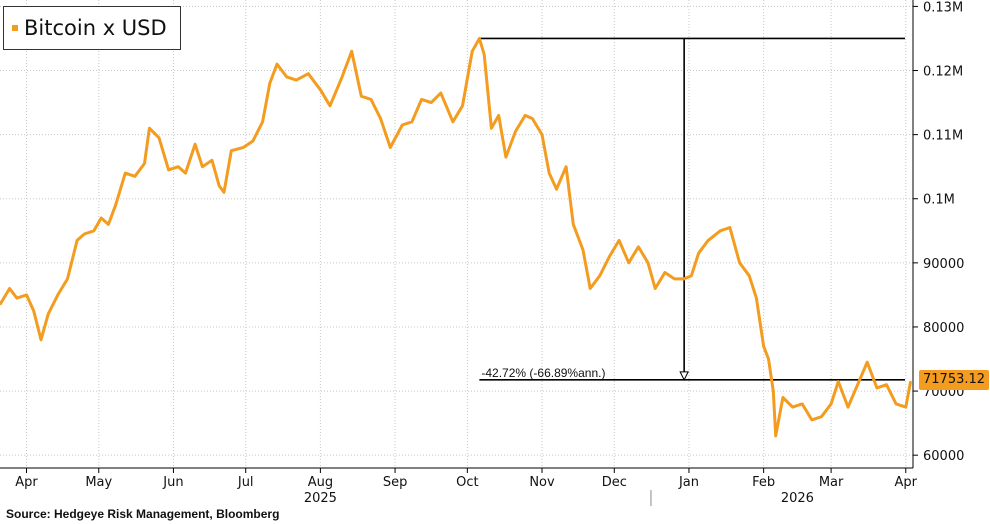 The image size is (990, 524). Describe the element at coordinates (395, 482) in the screenshot. I see `x-tick-label: Sep` at that location.